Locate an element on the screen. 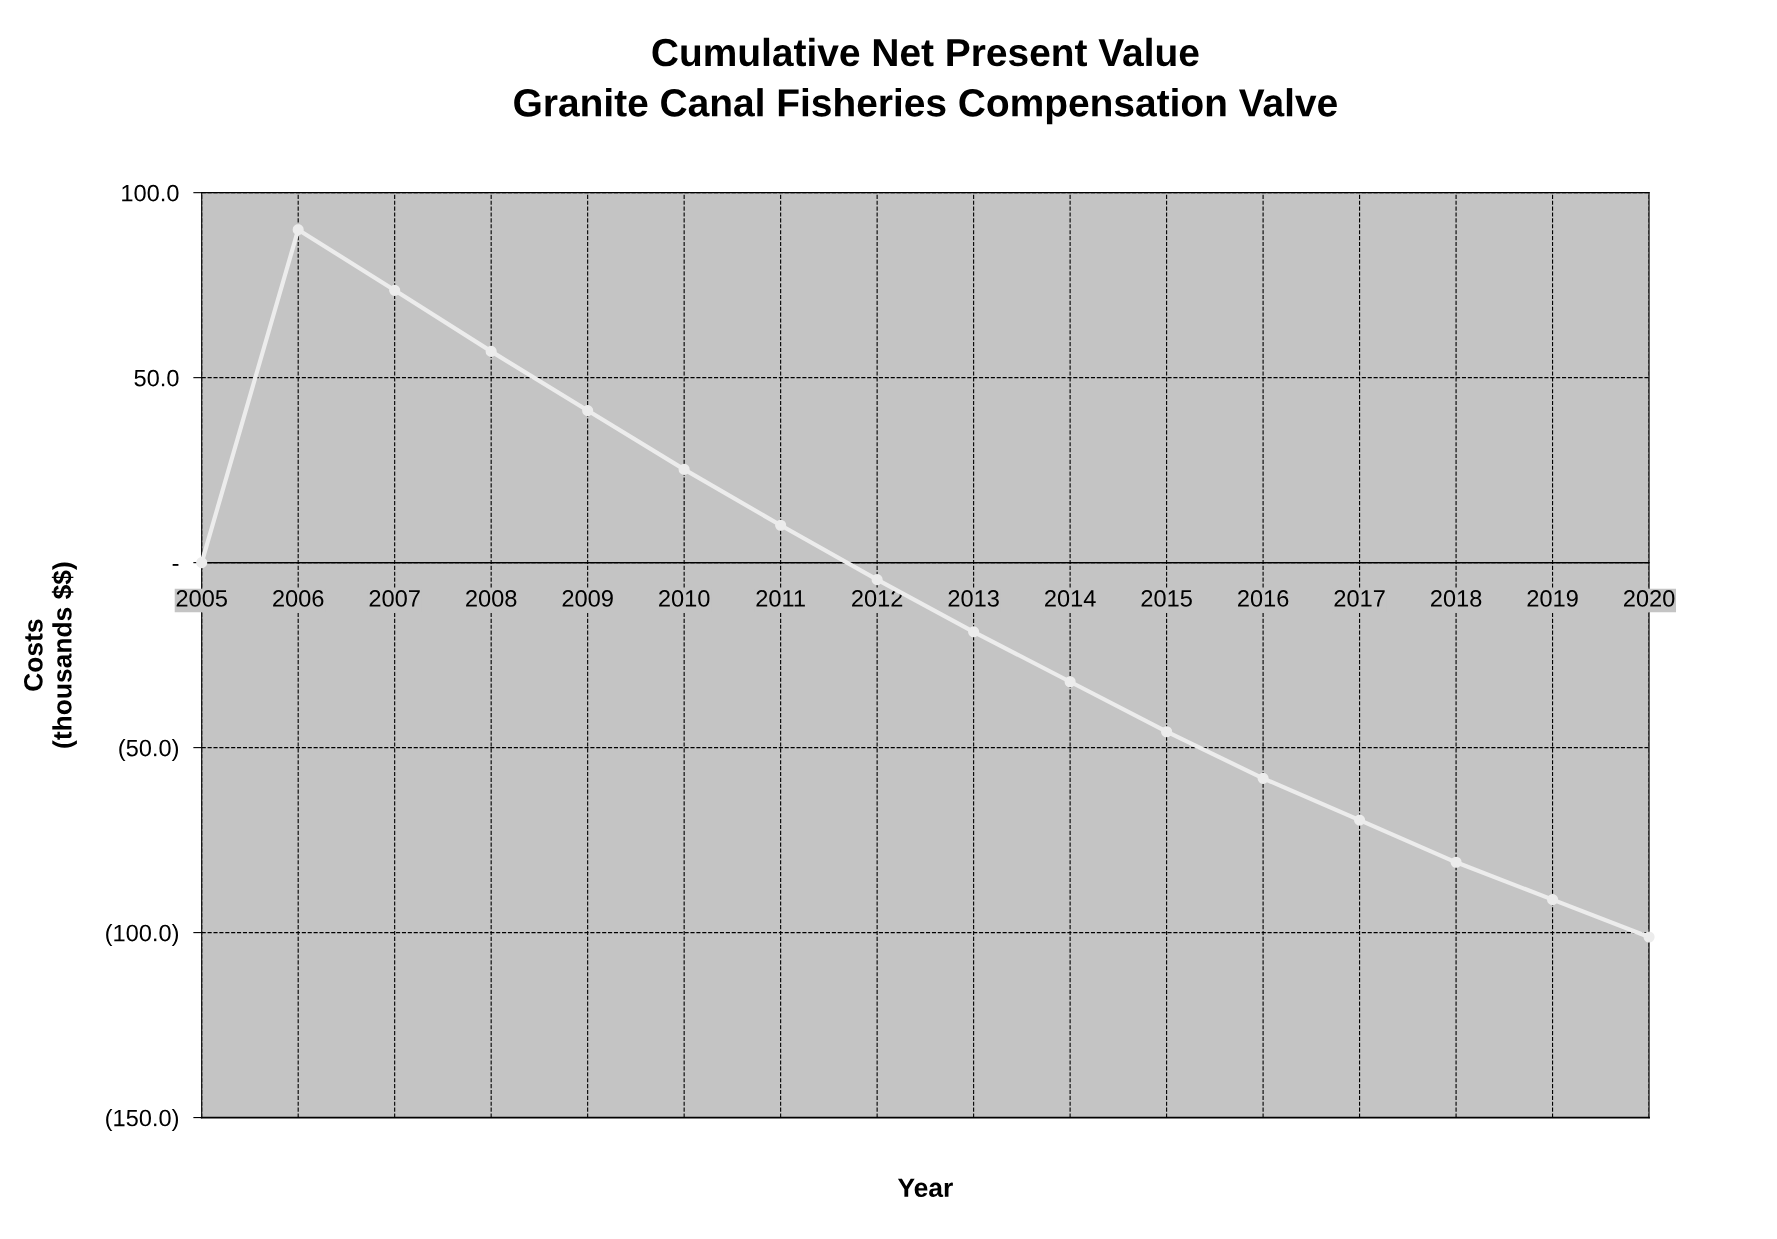 This screenshot has width=1777, height=1239. y-axis-title: Costs (thousands $$) is located at coordinates (50, 655).